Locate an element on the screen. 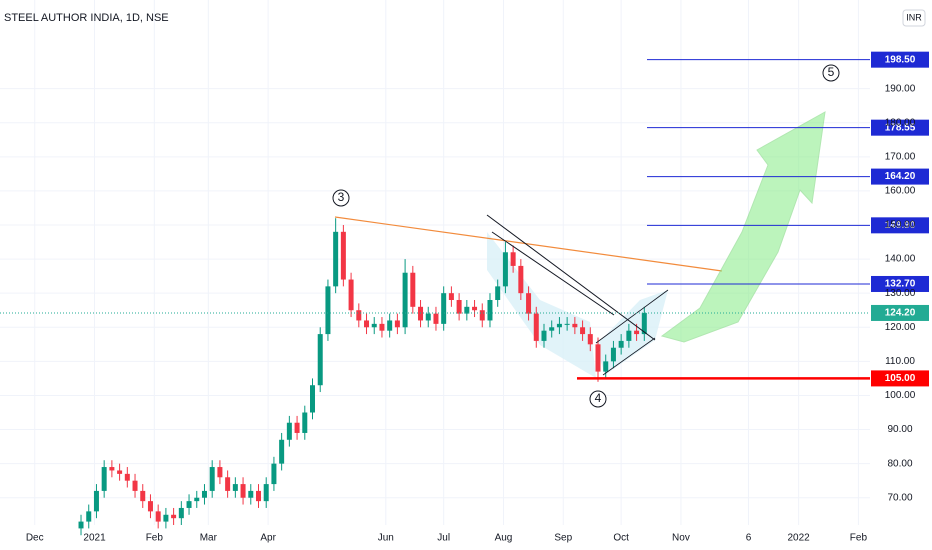 The image size is (932, 550). x-tick-label: Apr is located at coordinates (268, 538).